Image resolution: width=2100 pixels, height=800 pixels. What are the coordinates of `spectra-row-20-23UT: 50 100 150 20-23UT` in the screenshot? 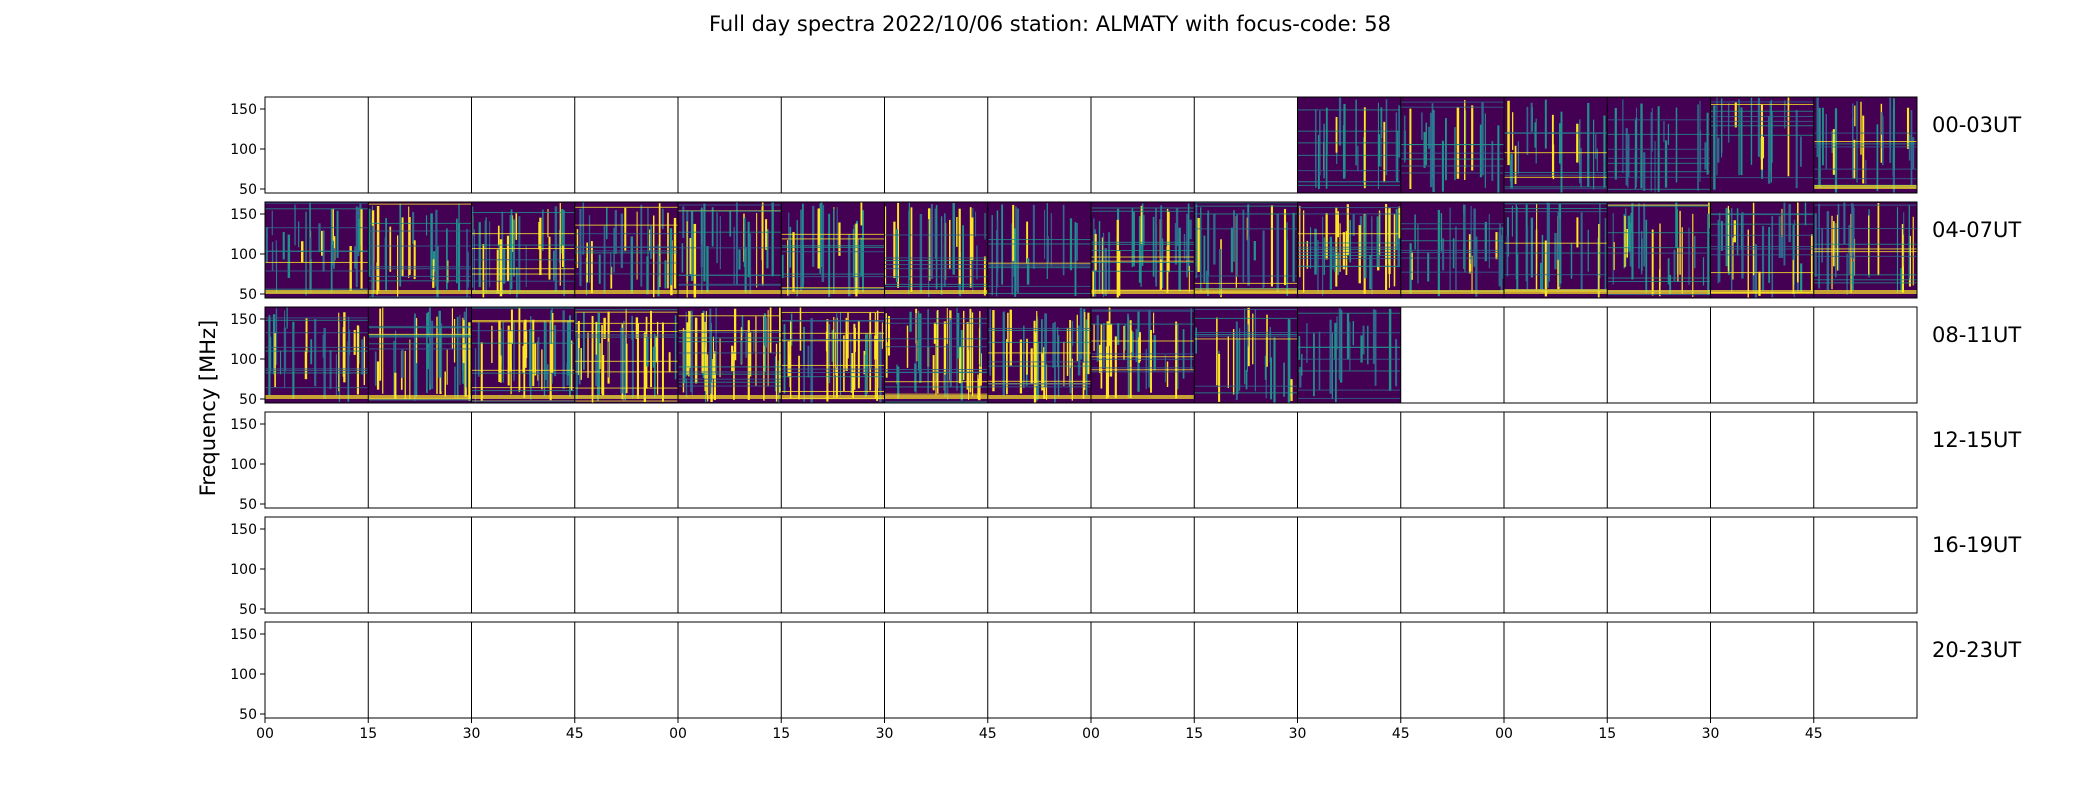 It's located at (1125, 672).